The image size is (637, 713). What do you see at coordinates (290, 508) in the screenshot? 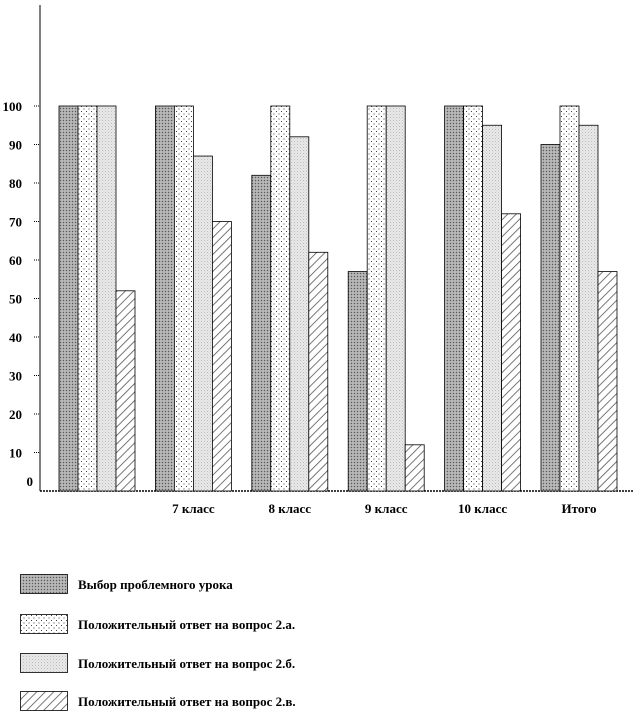
I see `category-label: 8 класс` at bounding box center [290, 508].